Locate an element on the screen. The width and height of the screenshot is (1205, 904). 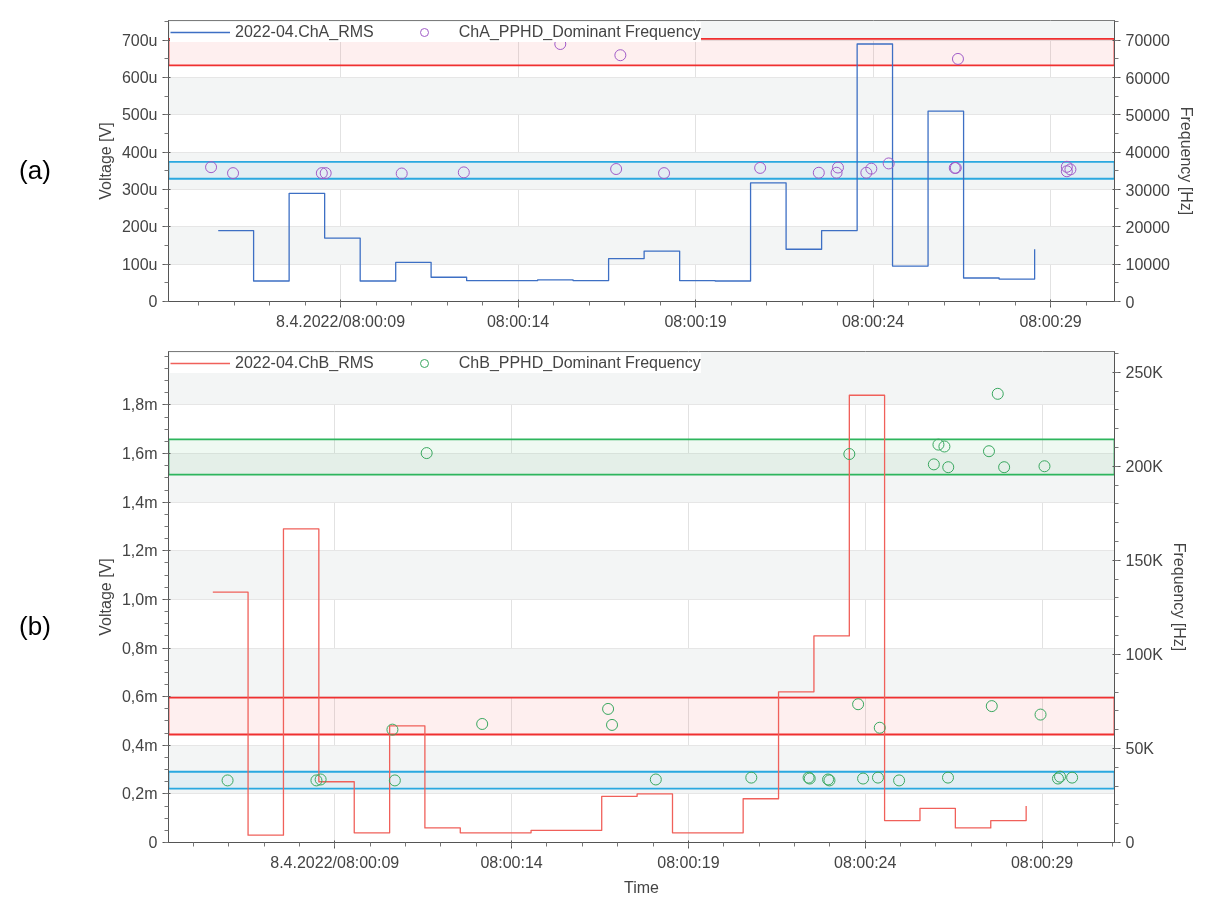
y-tick-label: 0,2m is located at coordinates (139, 794).